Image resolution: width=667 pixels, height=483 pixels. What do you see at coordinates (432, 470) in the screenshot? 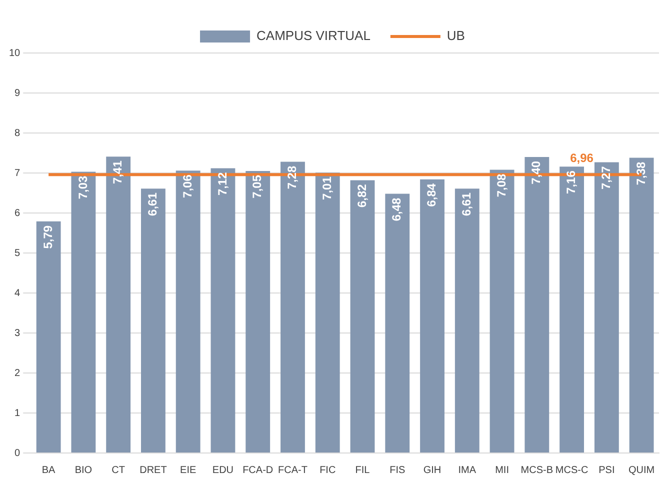
I see `x-tick-label: GIH` at bounding box center [432, 470].